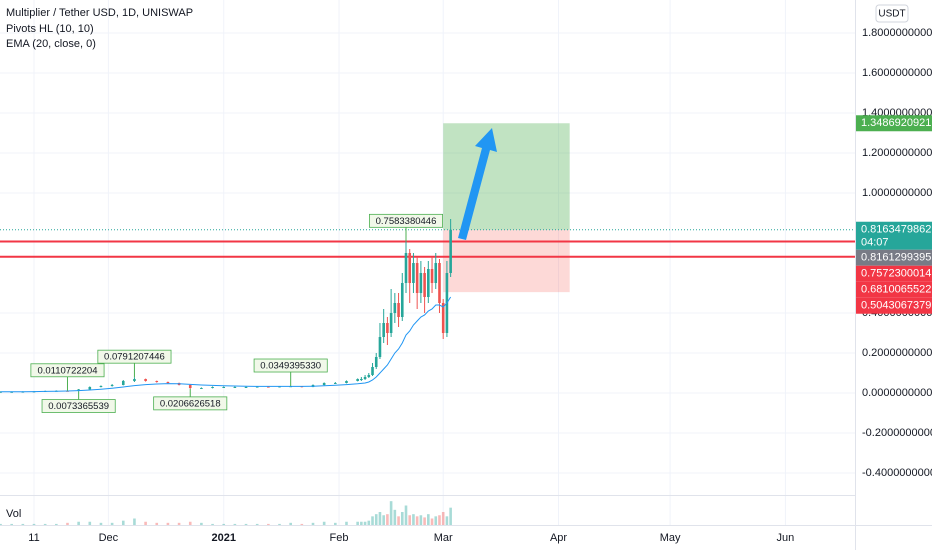 The width and height of the screenshot is (932, 550). I want to click on position-tool, so click(506, 208).